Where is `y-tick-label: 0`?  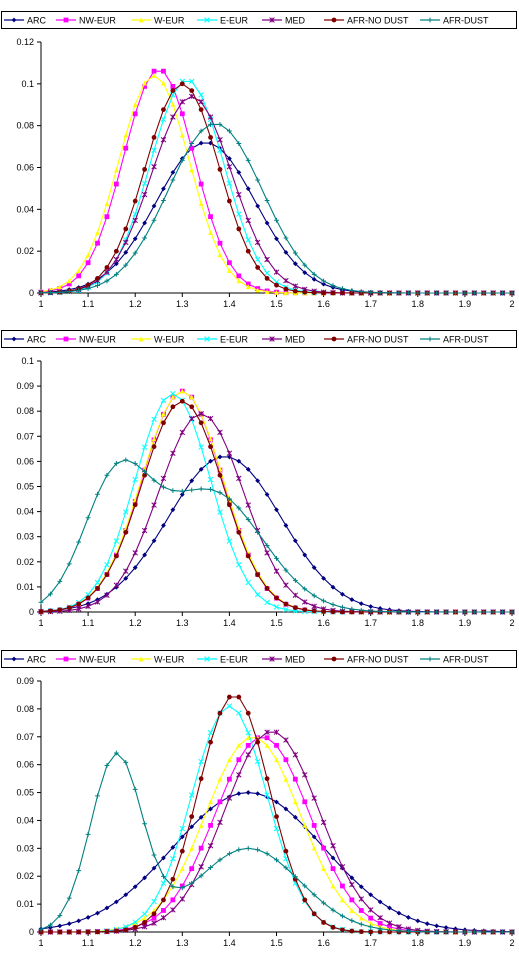 y-tick-label: 0 is located at coordinates (31, 293).